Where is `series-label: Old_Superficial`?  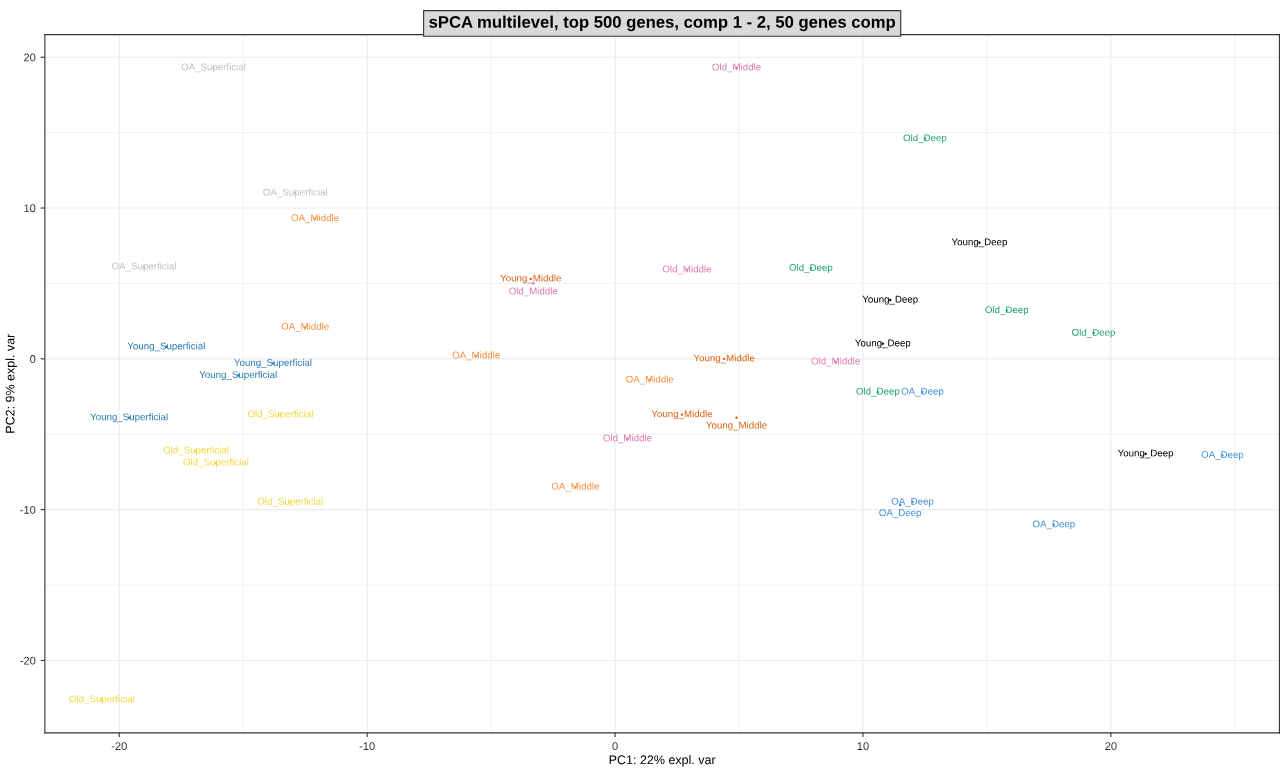
series-label: Old_Superficial is located at coordinates (102, 700).